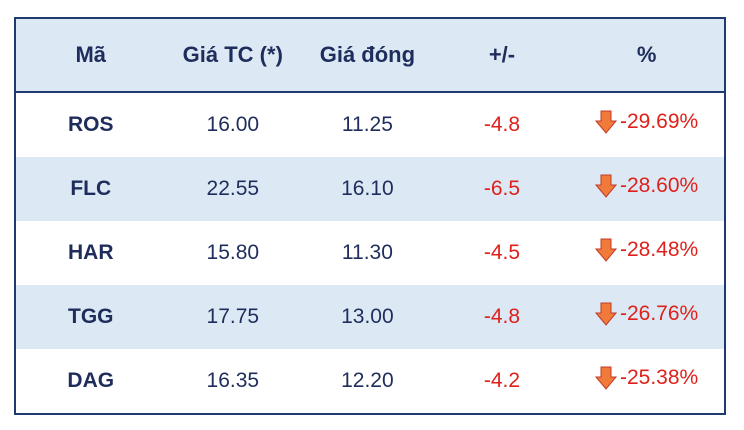  What do you see at coordinates (233, 317) in the screenshot?
I see `cell: 17.75` at bounding box center [233, 317].